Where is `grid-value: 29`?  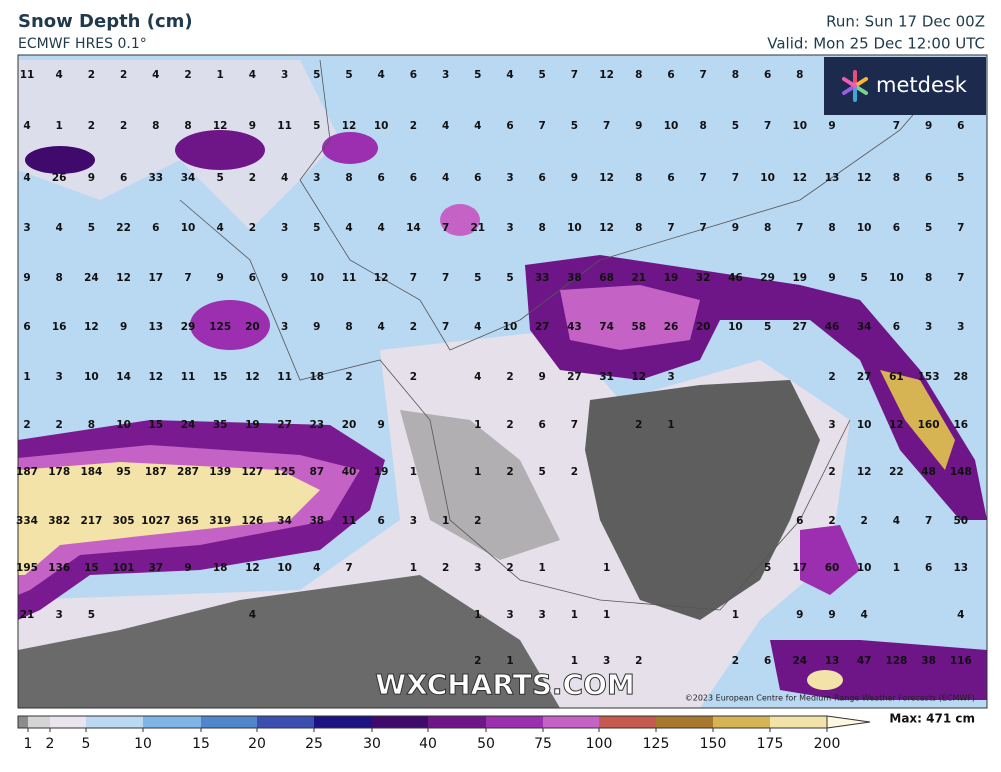
grid-value: 29 is located at coordinates (188, 327).